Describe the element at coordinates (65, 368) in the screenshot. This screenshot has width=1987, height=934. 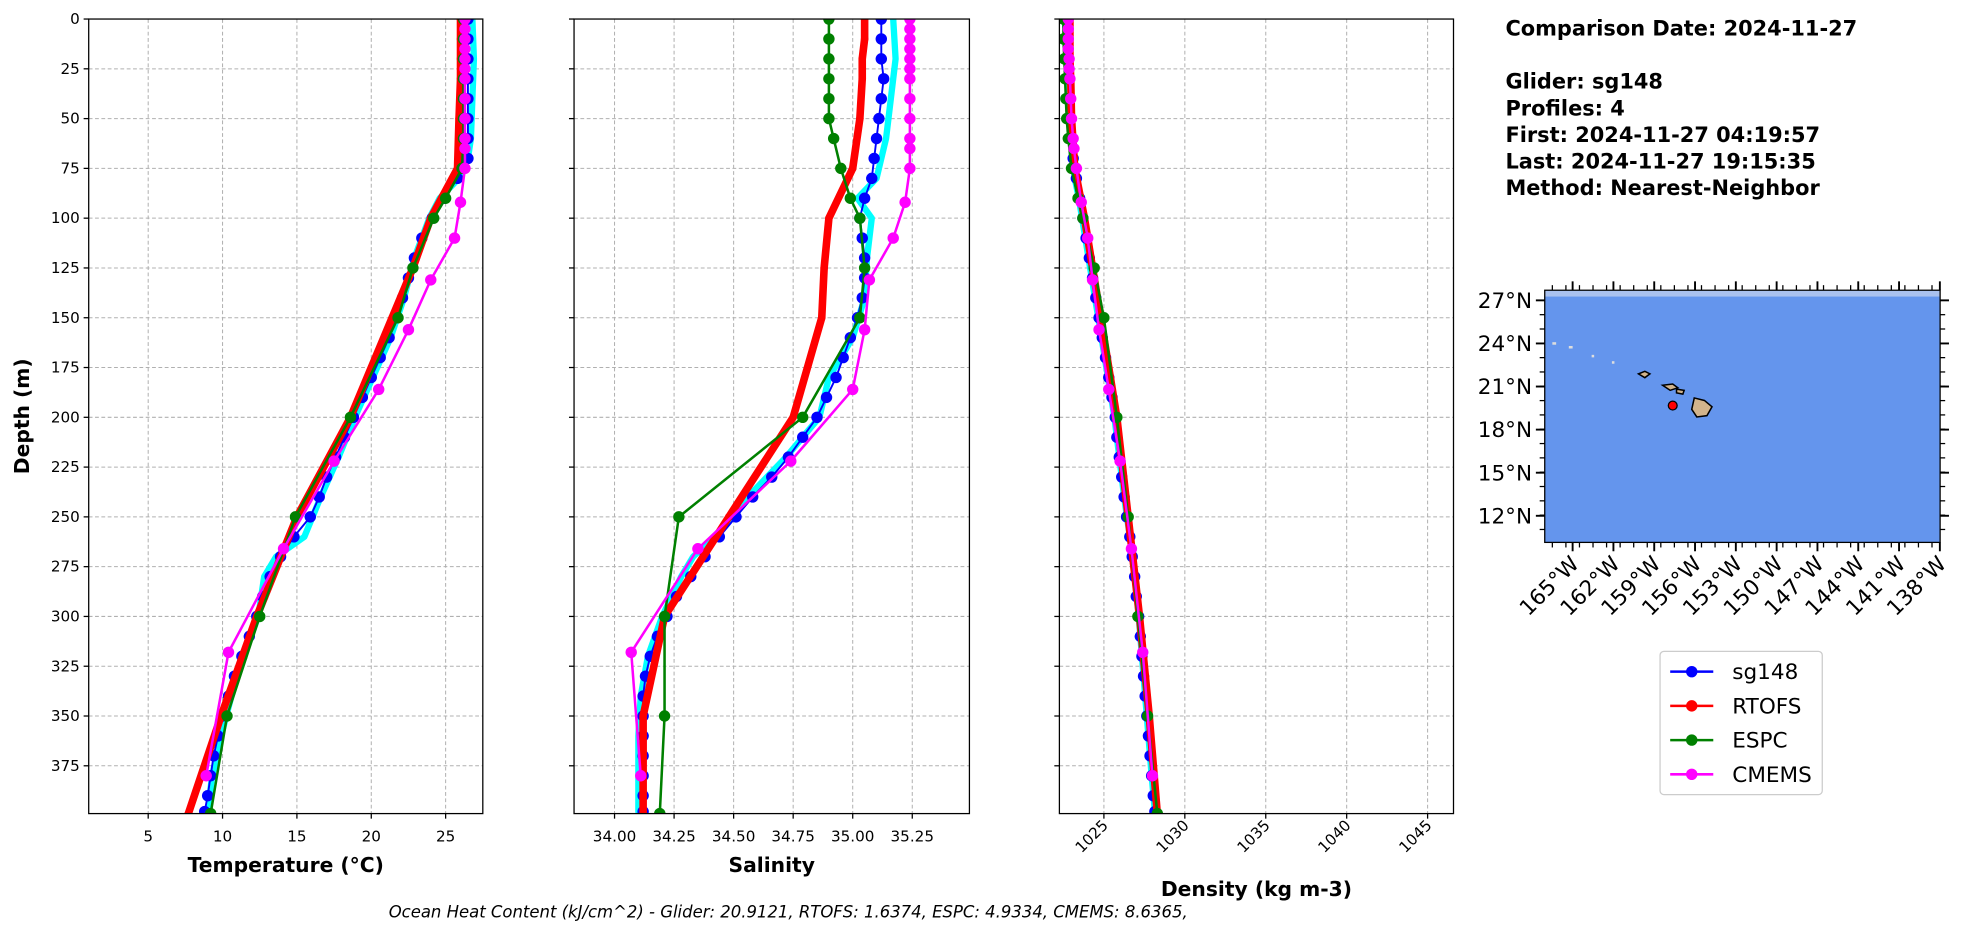
I see `y-tick-label: 175` at that location.